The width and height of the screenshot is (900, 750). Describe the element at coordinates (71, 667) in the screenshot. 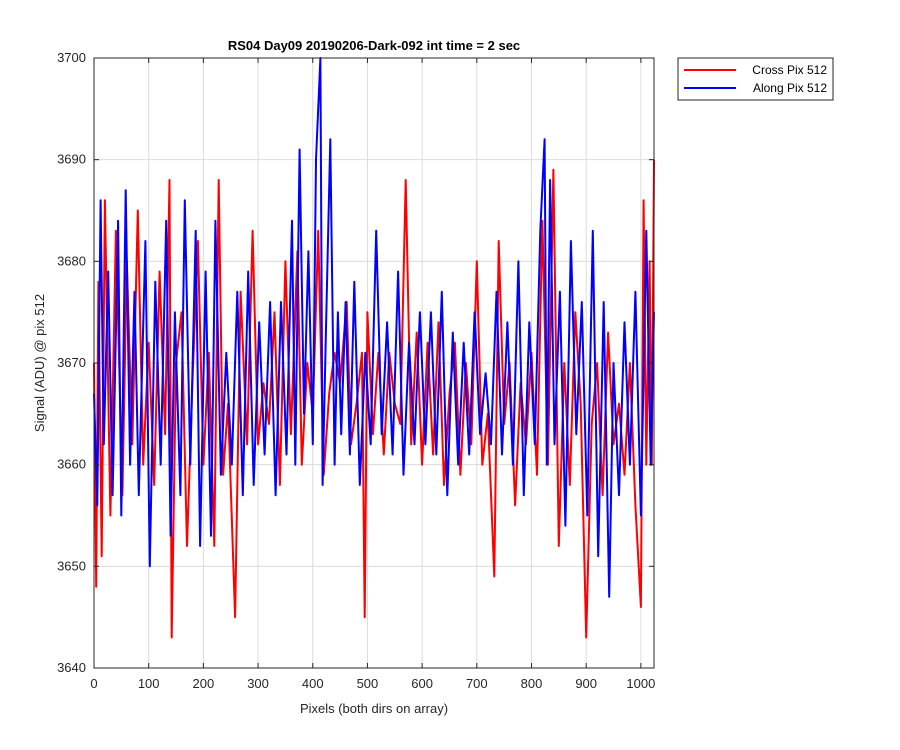

I see `y-tick-label: 3640` at that location.